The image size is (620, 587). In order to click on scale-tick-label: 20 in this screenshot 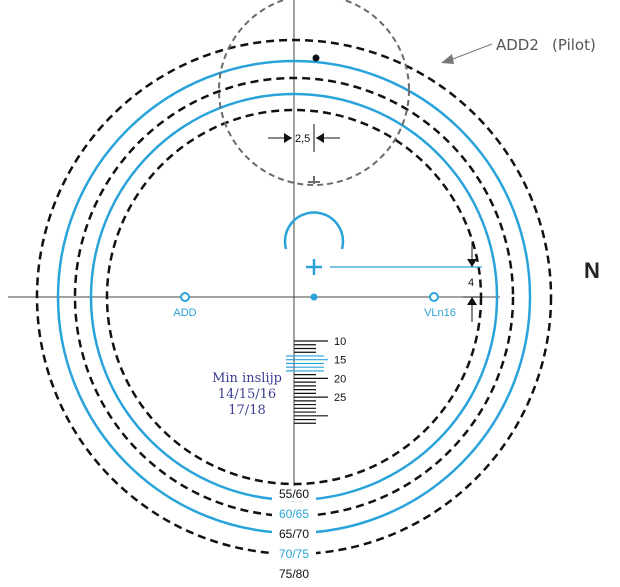, I will do `click(340, 379)`.